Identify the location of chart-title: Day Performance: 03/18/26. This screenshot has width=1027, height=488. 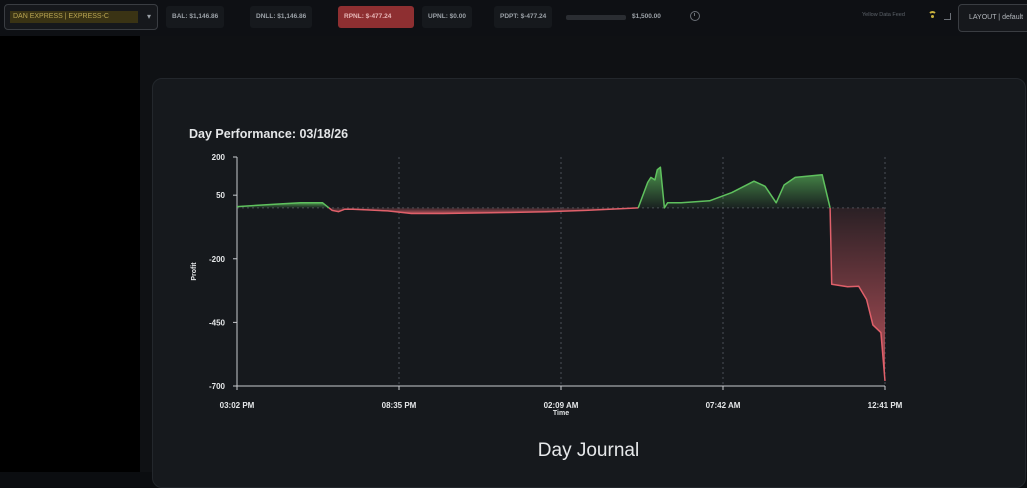
(269, 134).